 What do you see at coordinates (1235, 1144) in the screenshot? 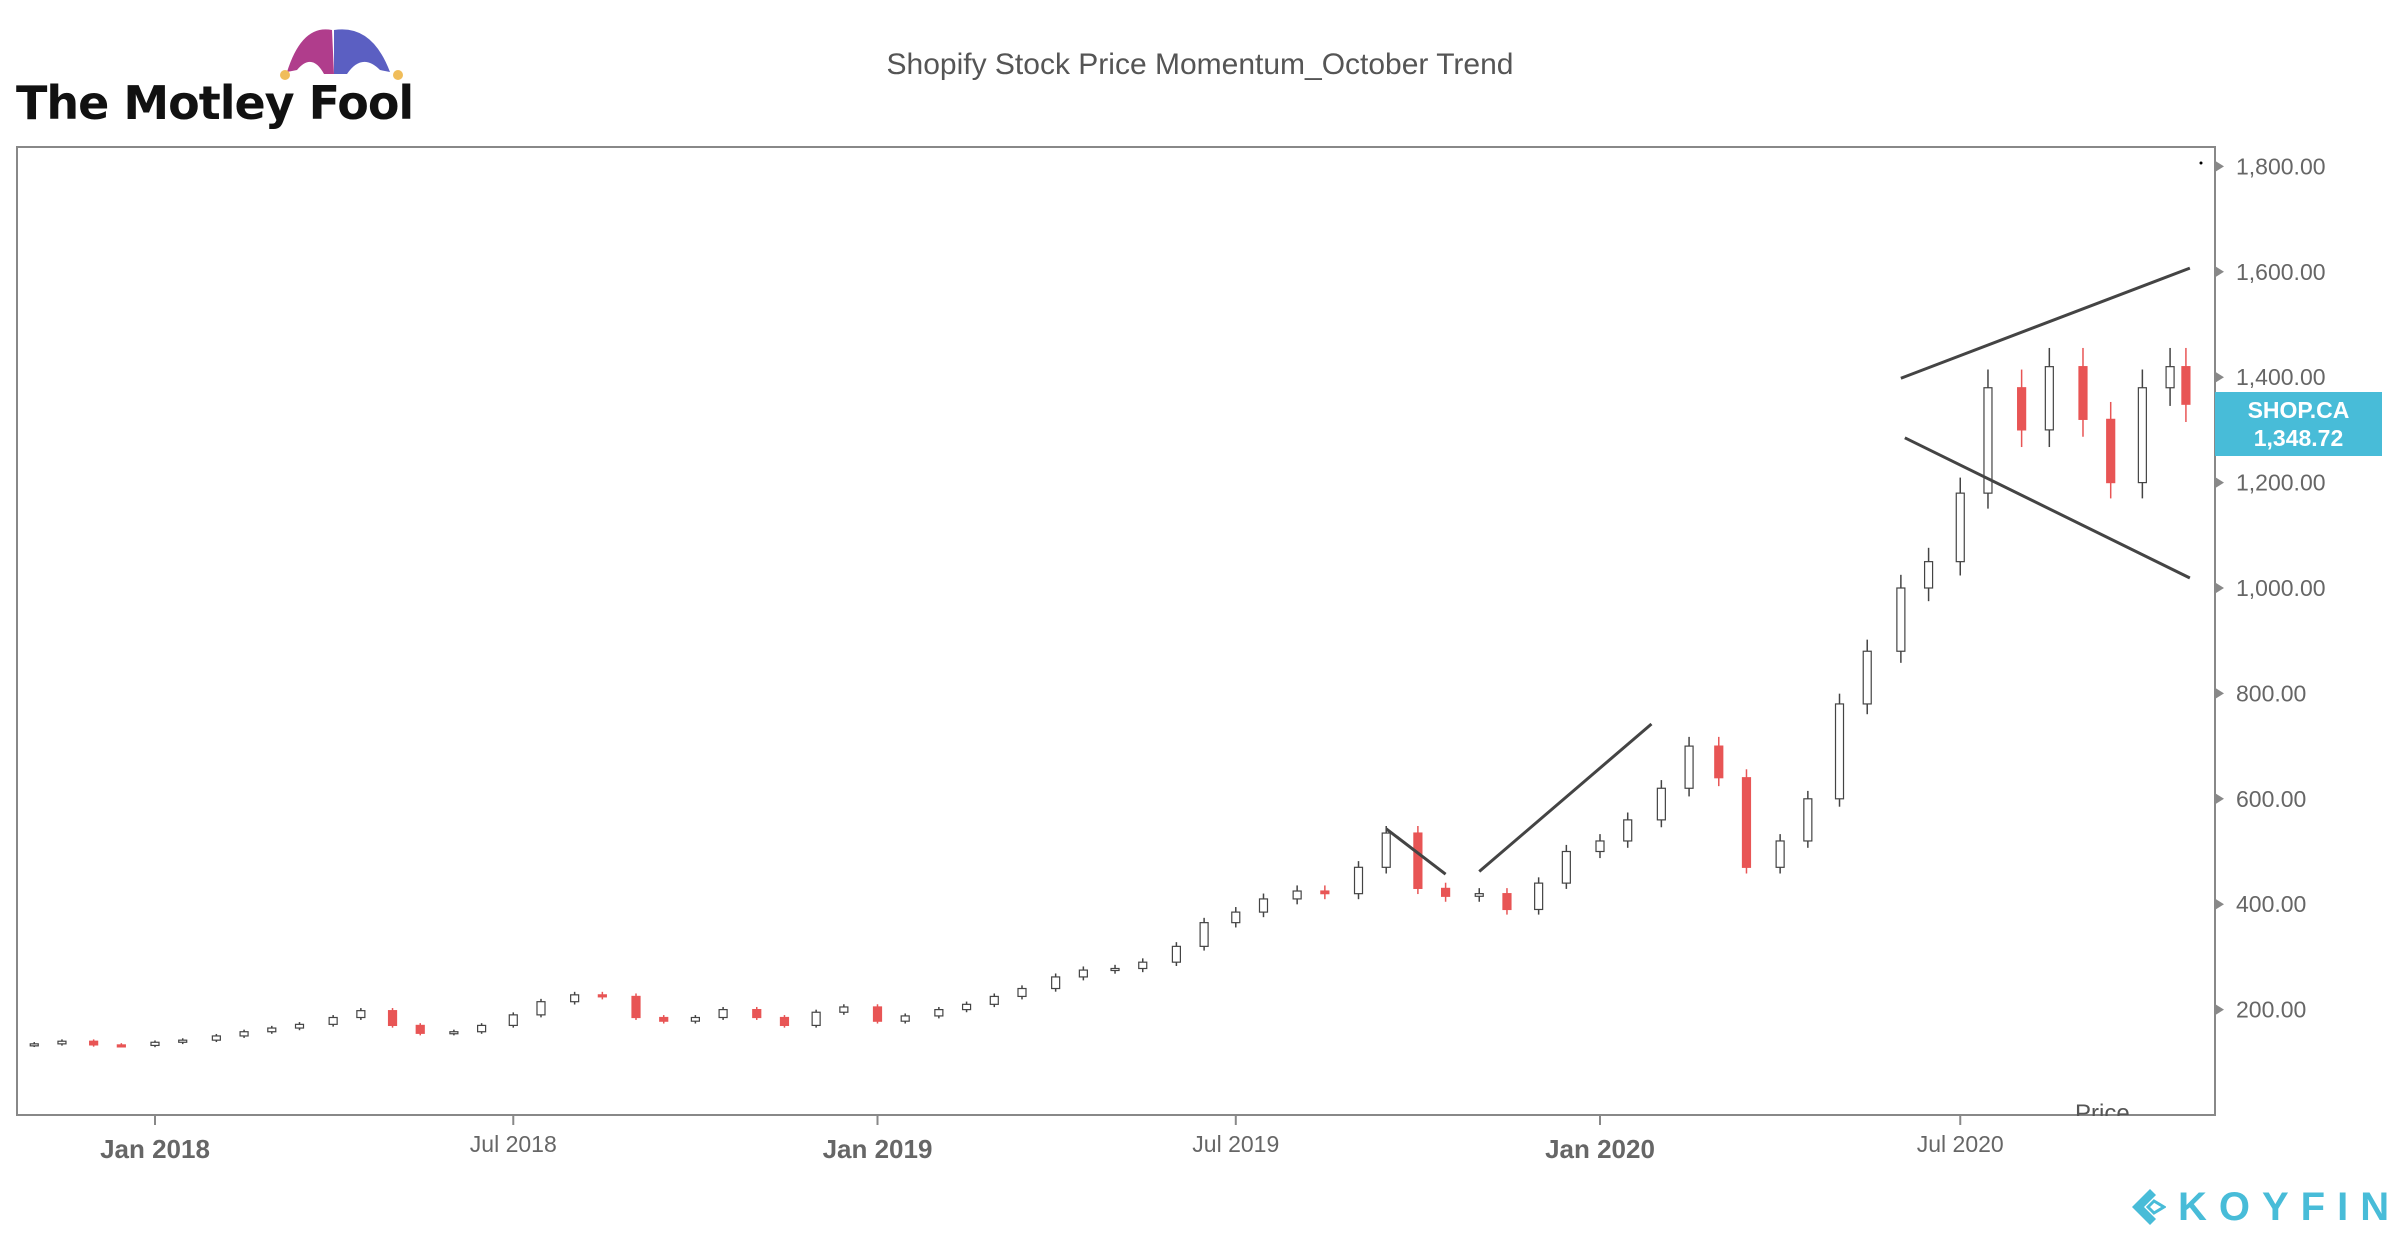
I see `x-tick-label: Jul 2019` at bounding box center [1235, 1144].